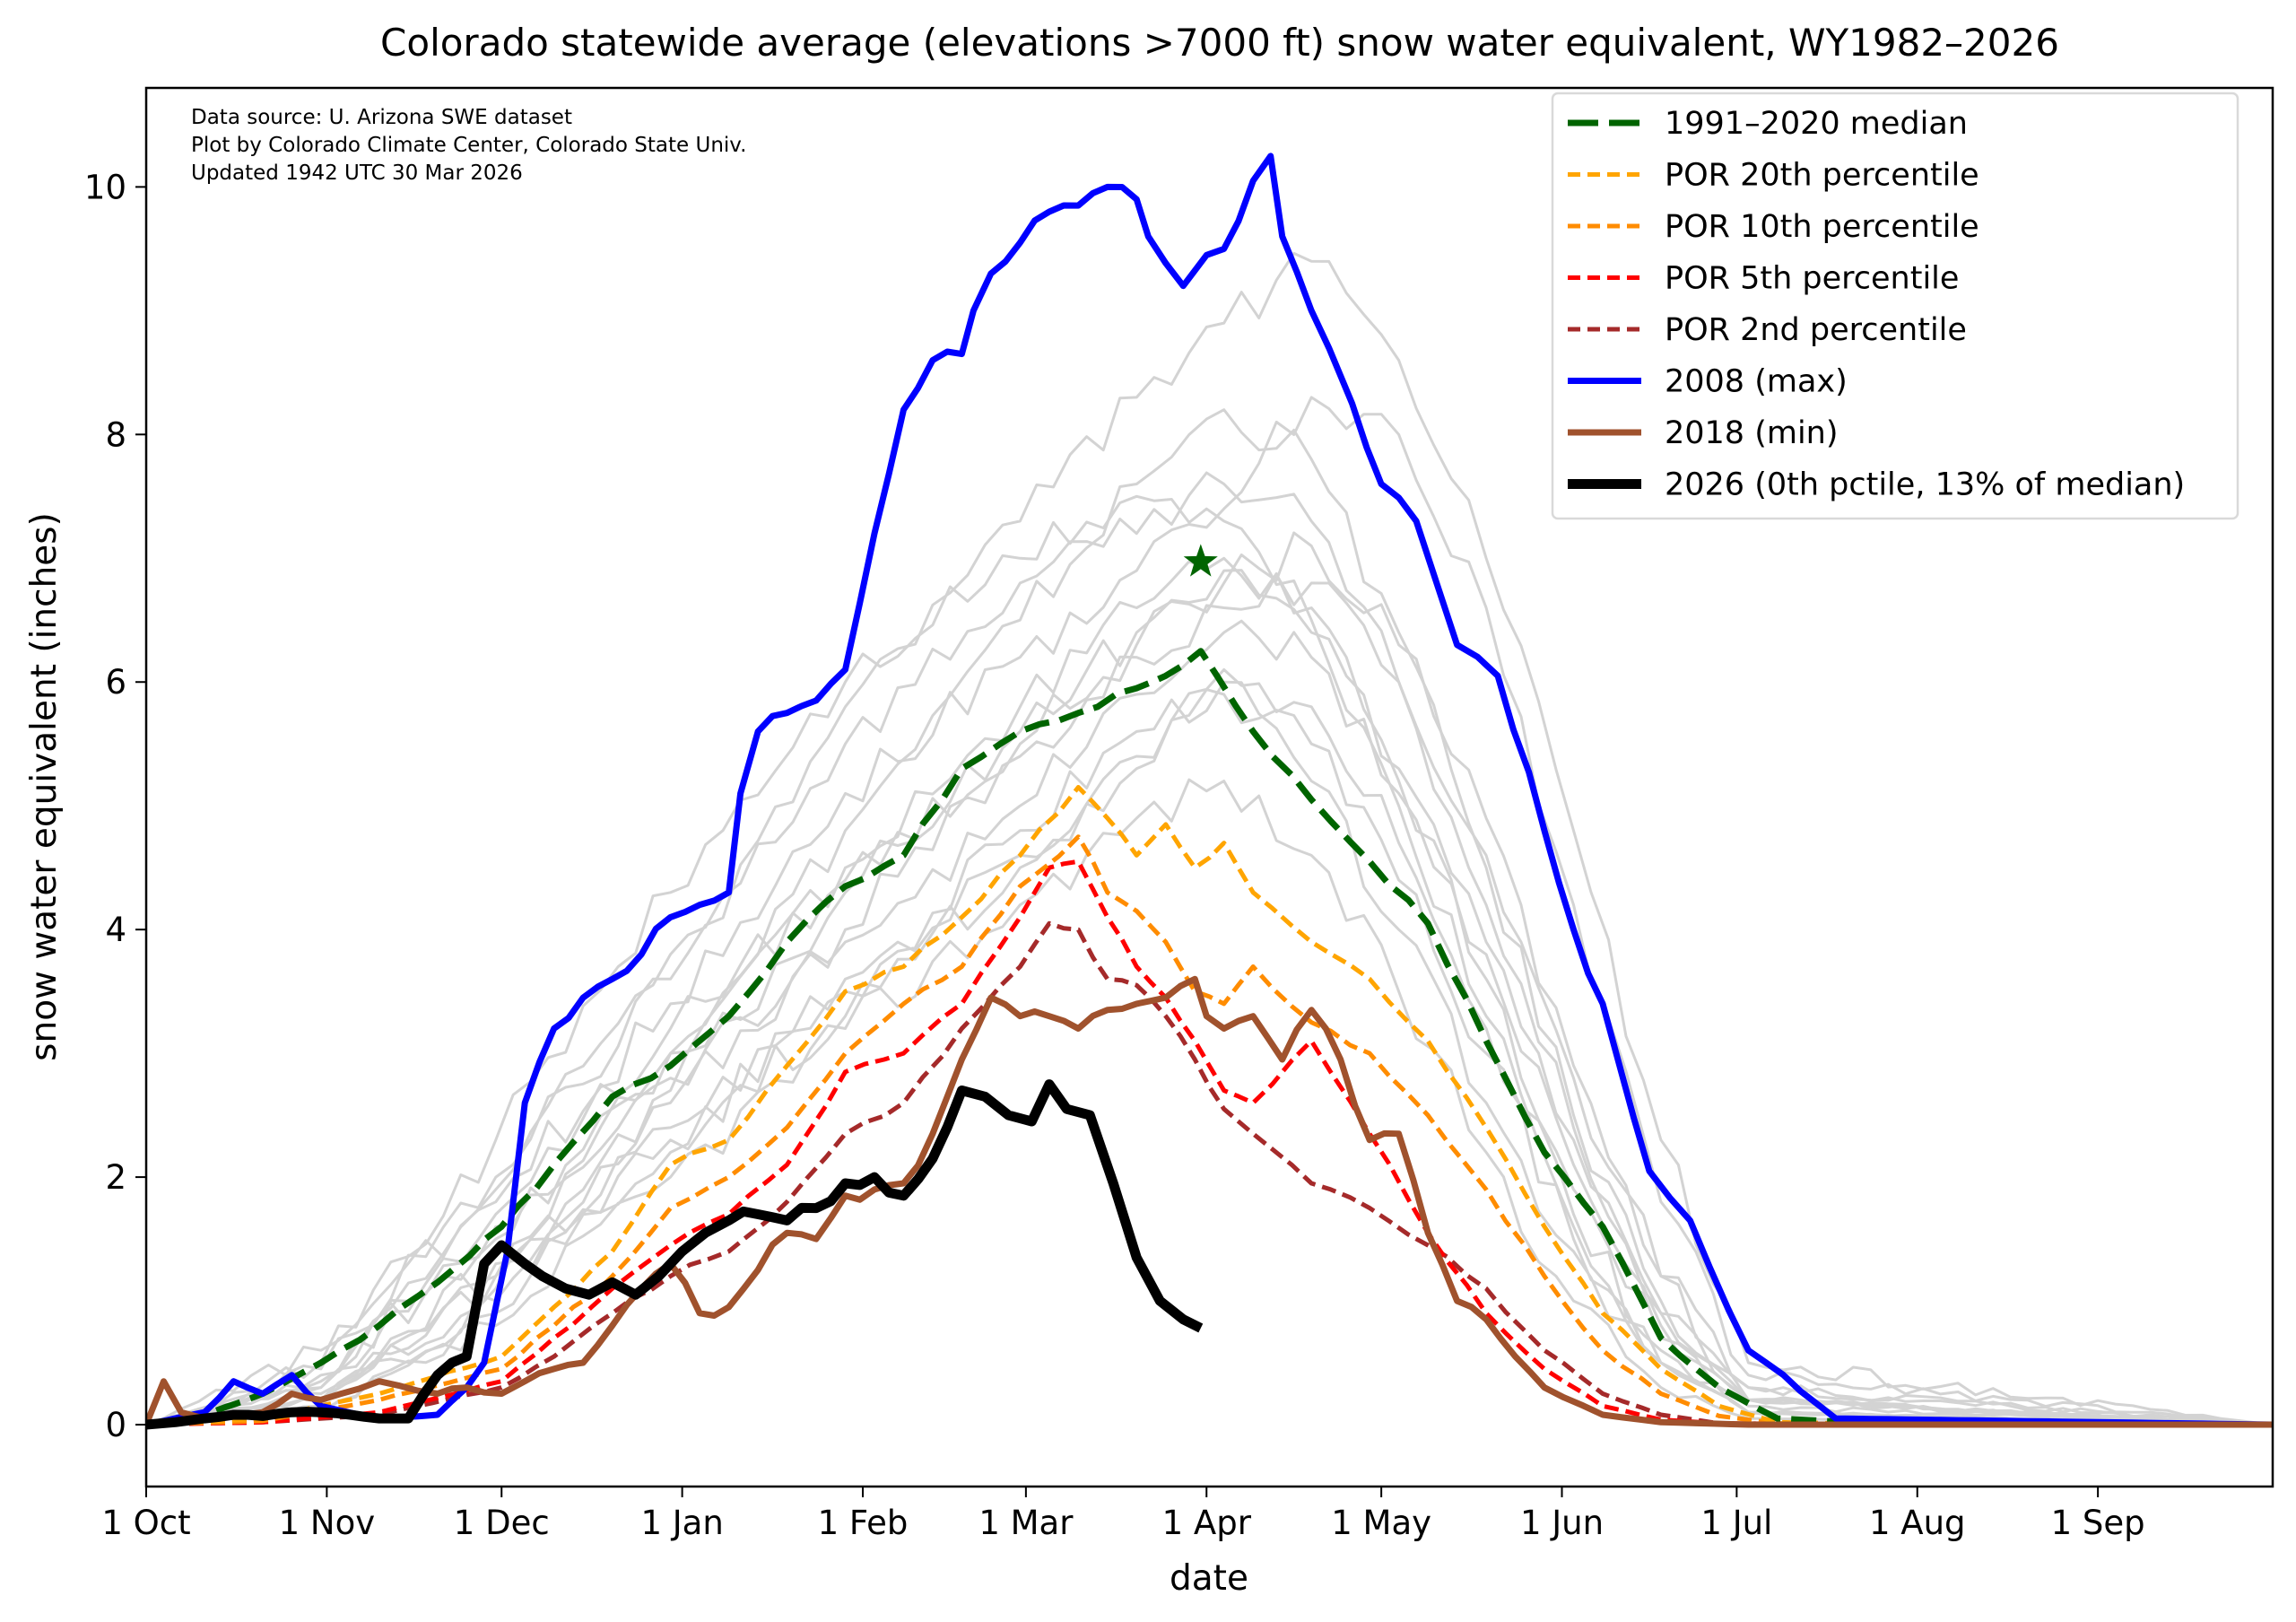 This screenshot has width=2296, height=1622. What do you see at coordinates (1822, 227) in the screenshot?
I see `legend-label: POR 10th percentile` at bounding box center [1822, 227].